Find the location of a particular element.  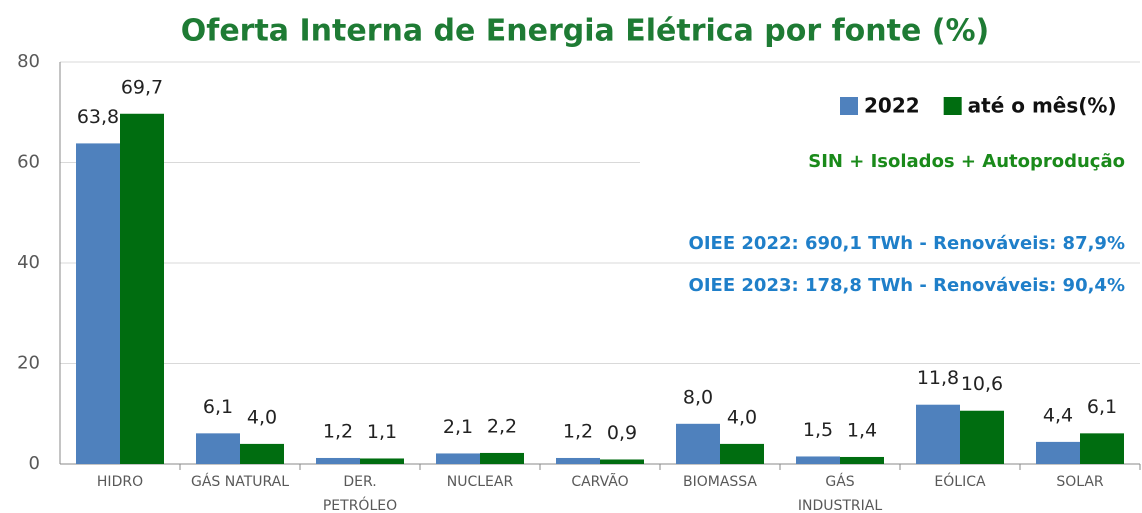

x-tick-label: EÓLICA is located at coordinates (960, 482).